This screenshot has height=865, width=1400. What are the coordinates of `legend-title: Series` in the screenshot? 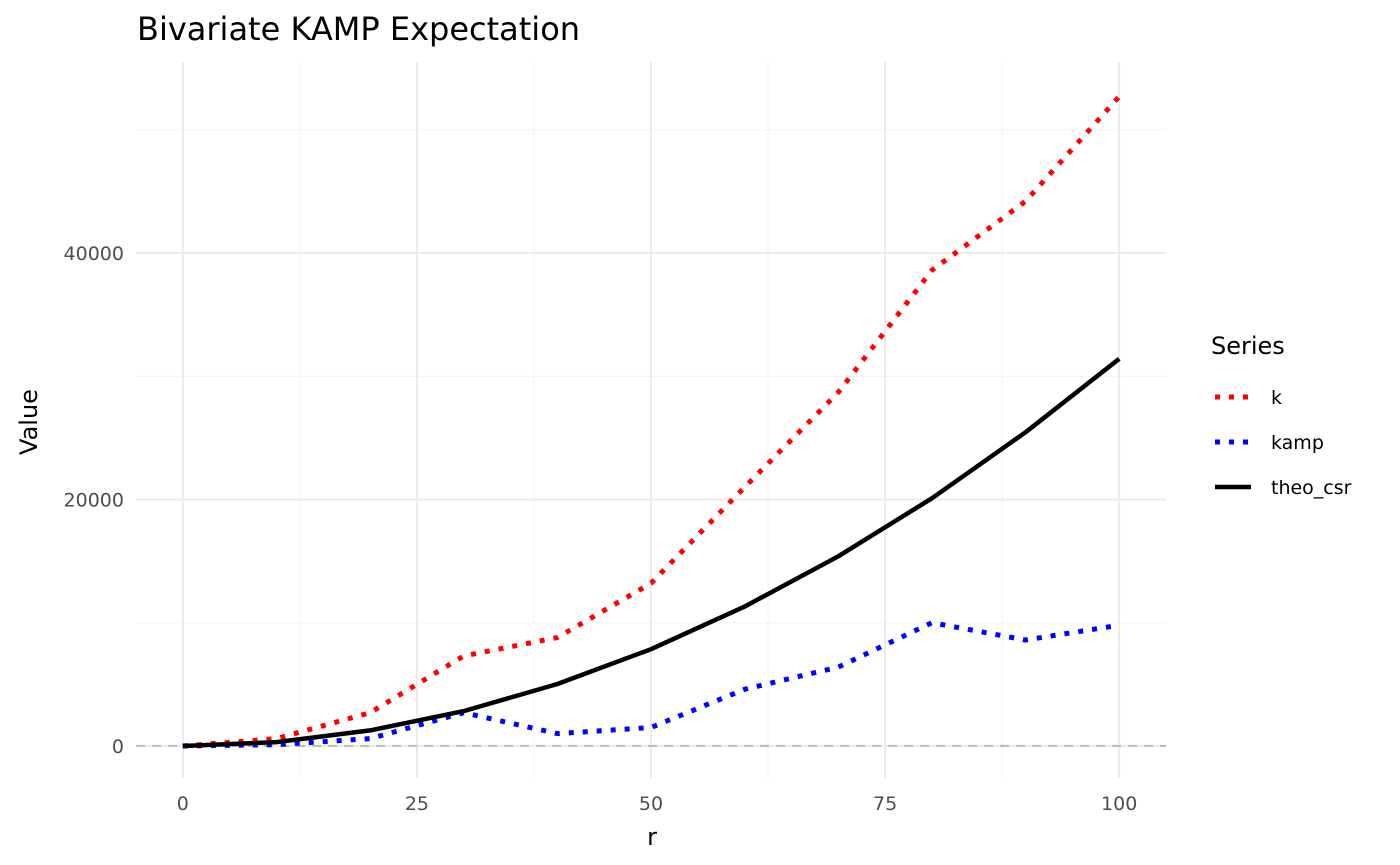 It's located at (1248, 346).